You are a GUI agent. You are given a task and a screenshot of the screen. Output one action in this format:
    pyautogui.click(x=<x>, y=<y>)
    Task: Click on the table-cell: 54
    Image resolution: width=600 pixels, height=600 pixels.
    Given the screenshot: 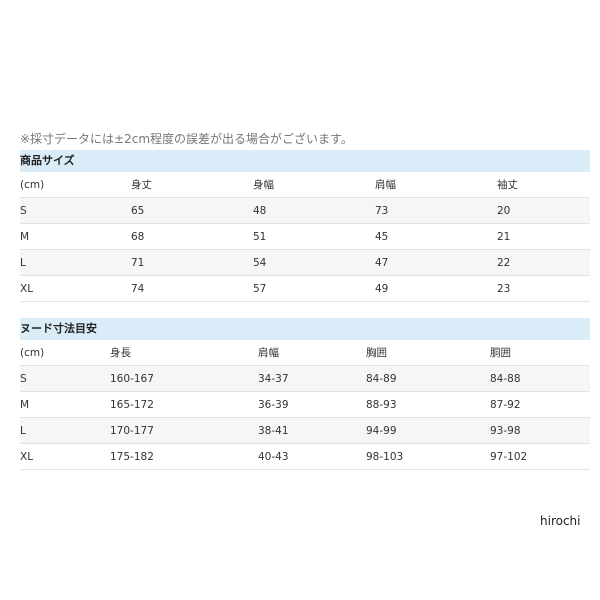 What is the action you would take?
    pyautogui.click(x=260, y=263)
    